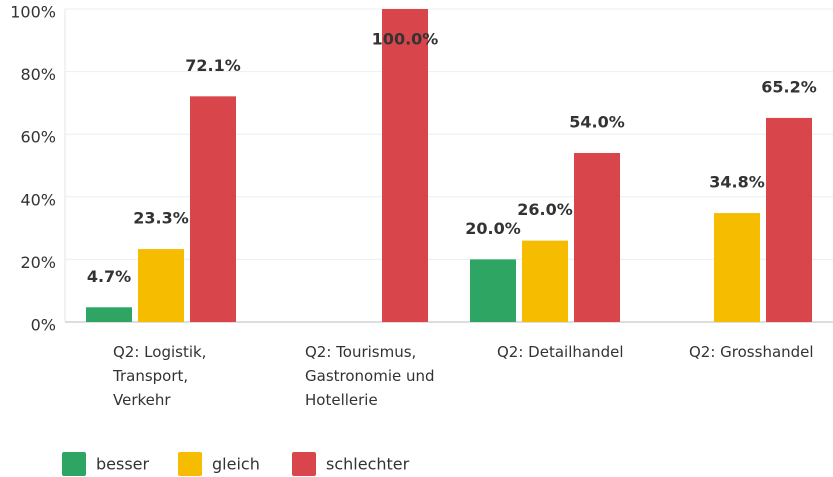 The width and height of the screenshot is (833, 477). I want to click on y-tick-label: 40%, so click(38, 199).